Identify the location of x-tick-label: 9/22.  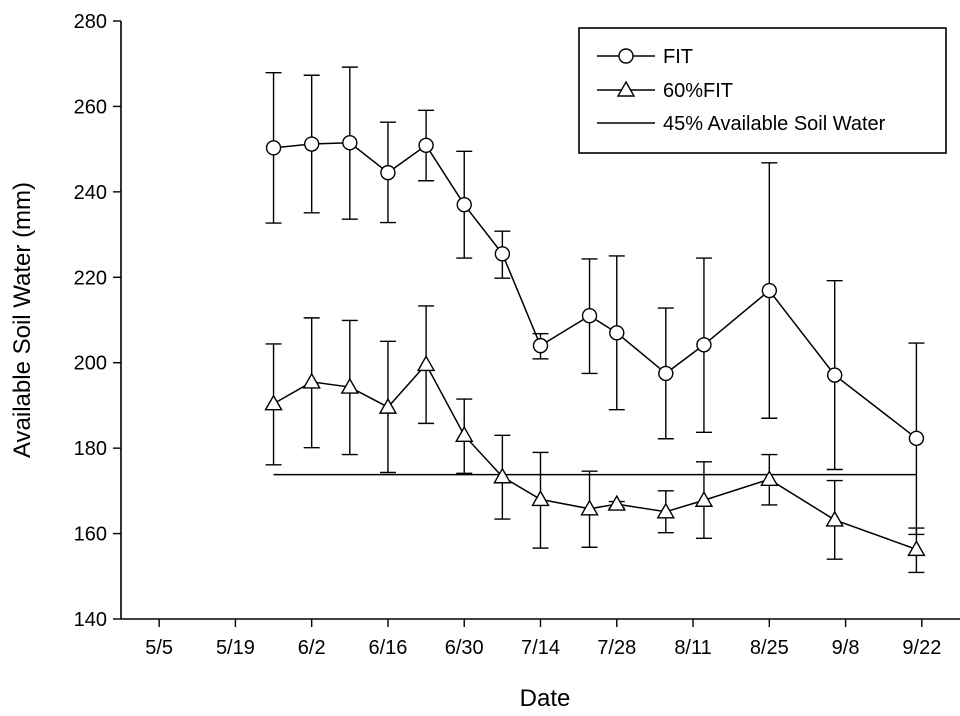
(921, 648).